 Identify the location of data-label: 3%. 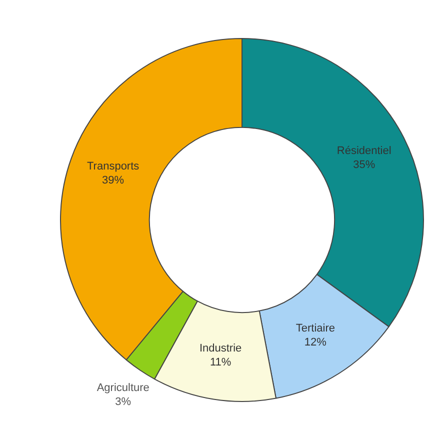
(123, 402).